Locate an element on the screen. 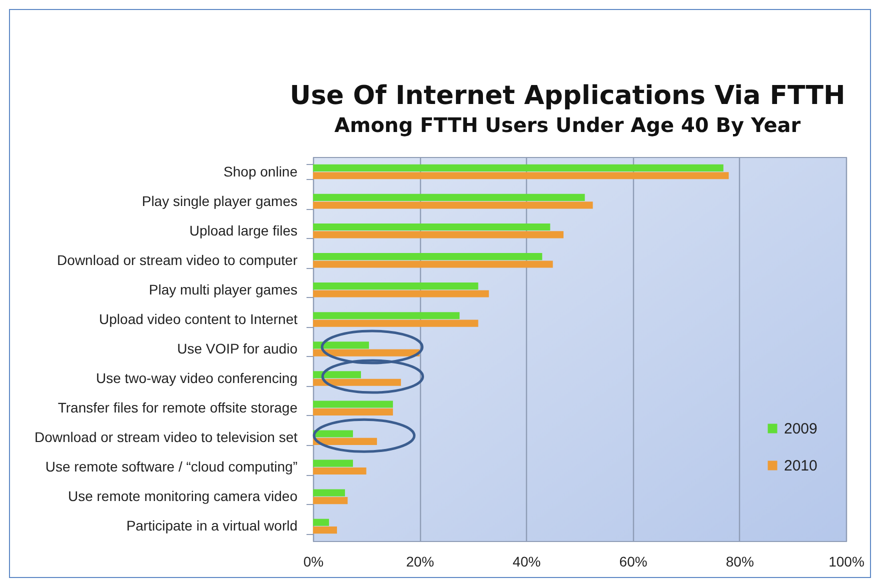  y-tick-label: Use two-way video conferencing is located at coordinates (197, 378).